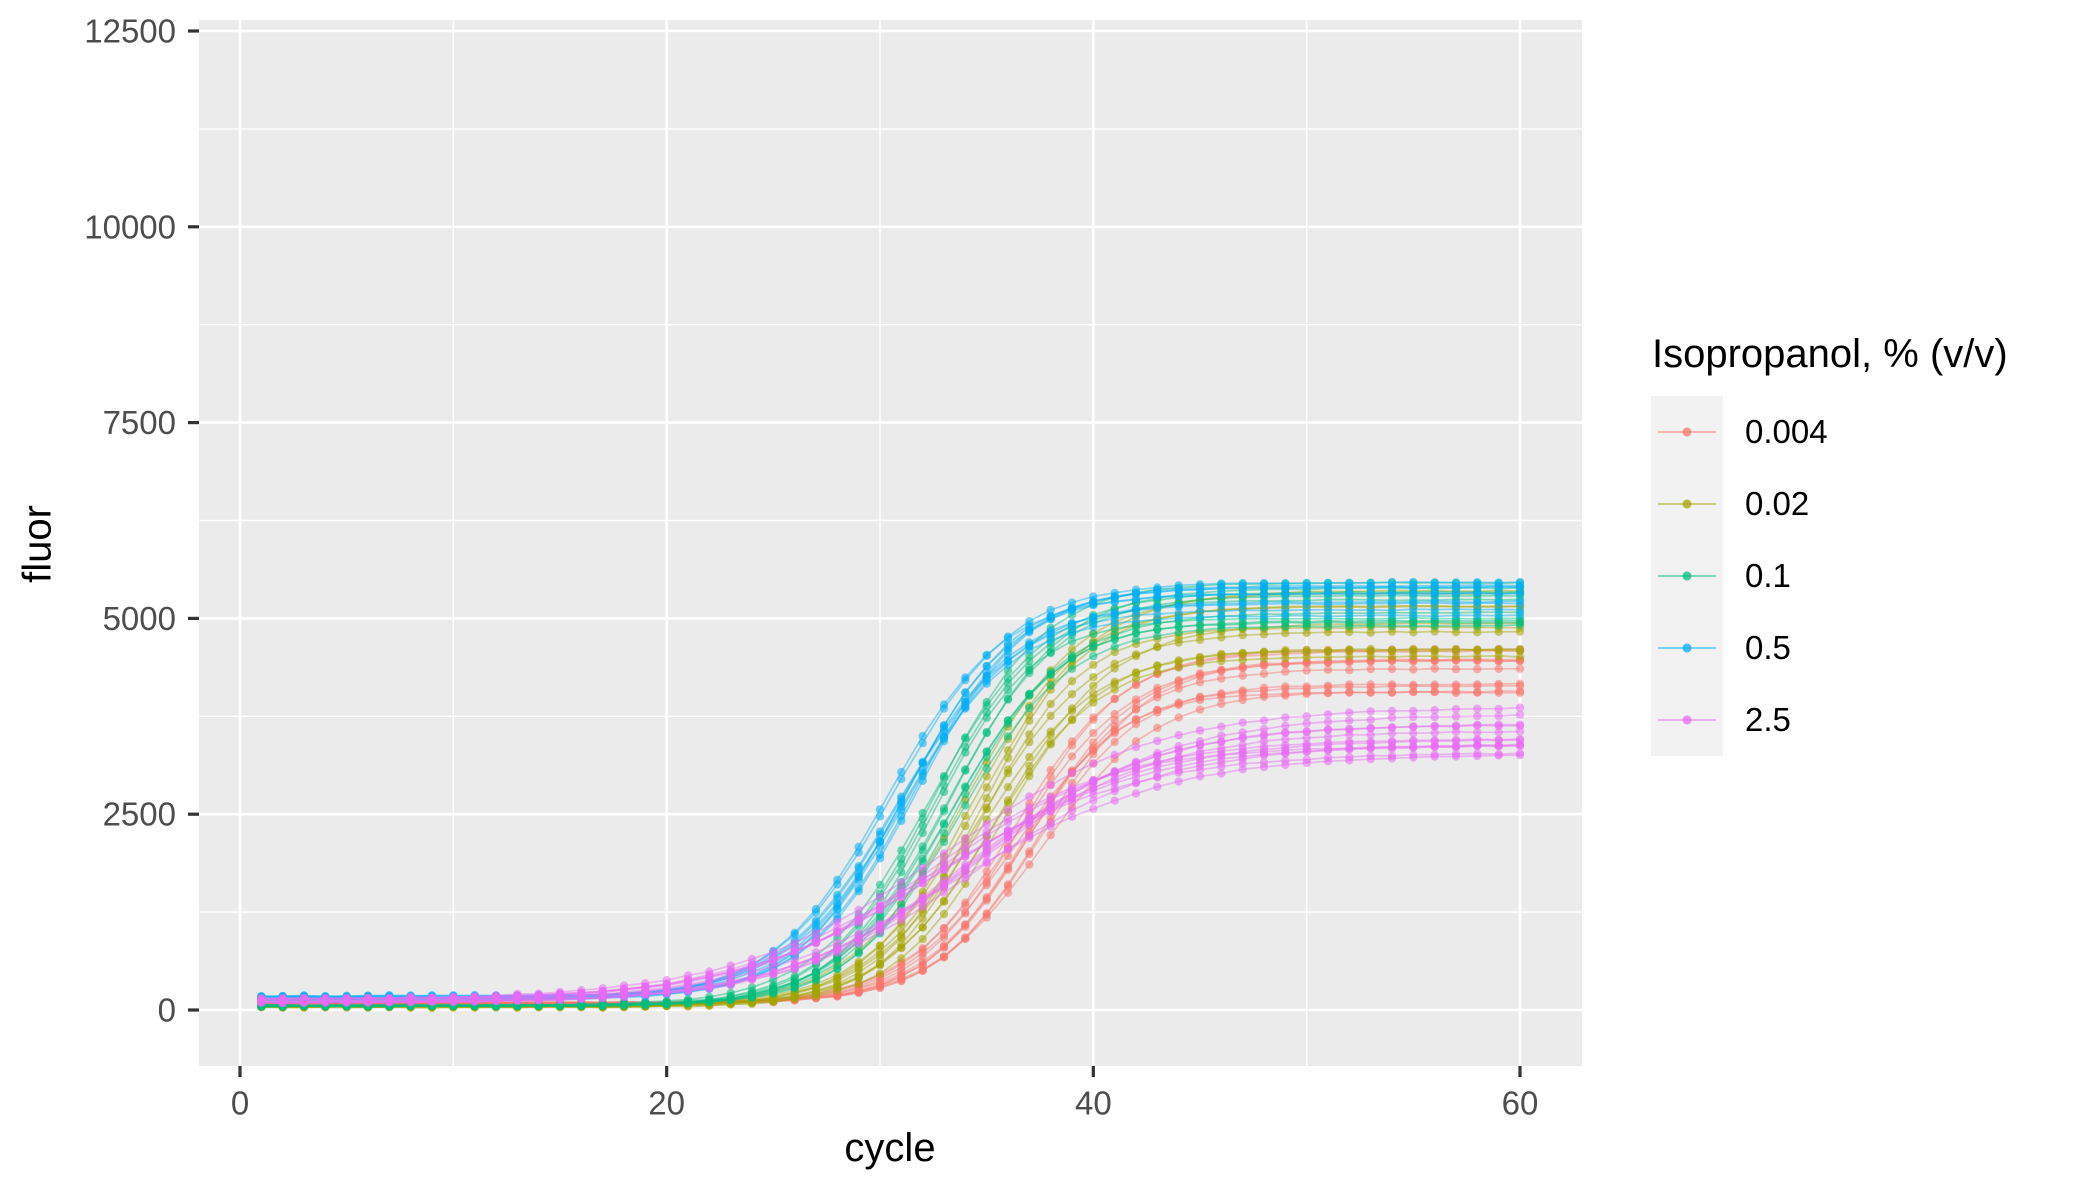 The width and height of the screenshot is (2100, 1200). I want to click on legend-key-0.004, so click(1687, 432).